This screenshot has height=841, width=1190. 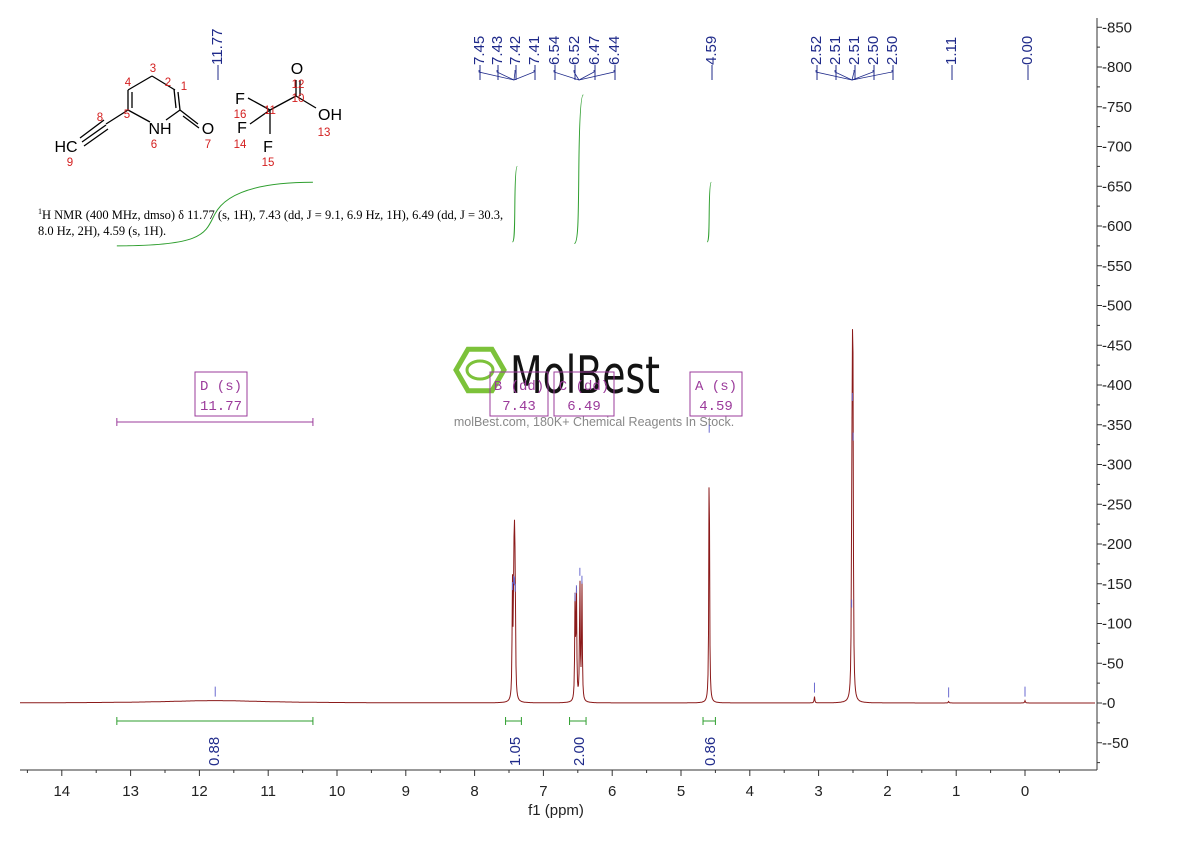 What do you see at coordinates (1117, 226) in the screenshot?
I see `y-tick-label: -600` at bounding box center [1117, 226].